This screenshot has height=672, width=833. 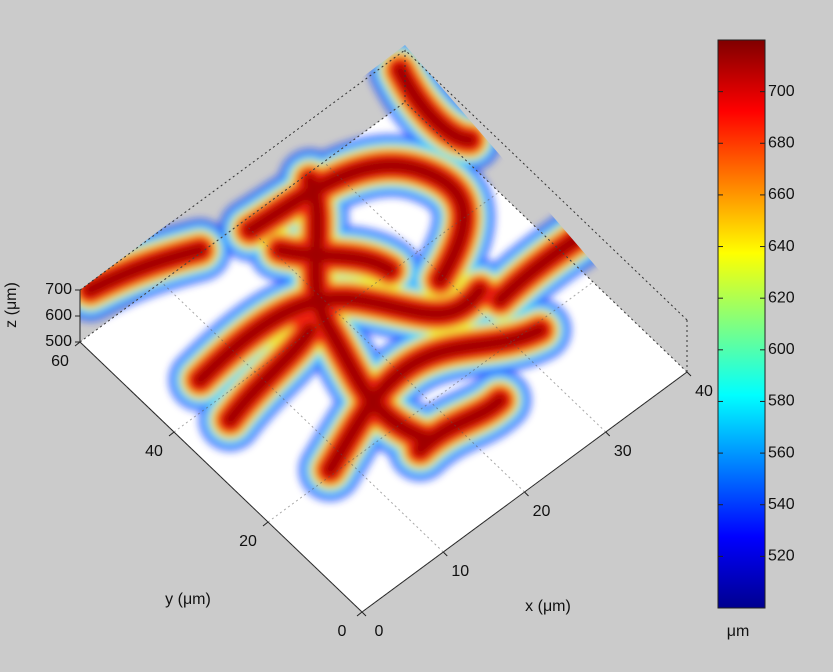 What do you see at coordinates (781, 349) in the screenshot?
I see `colorbar-tick-label: 600` at bounding box center [781, 349].